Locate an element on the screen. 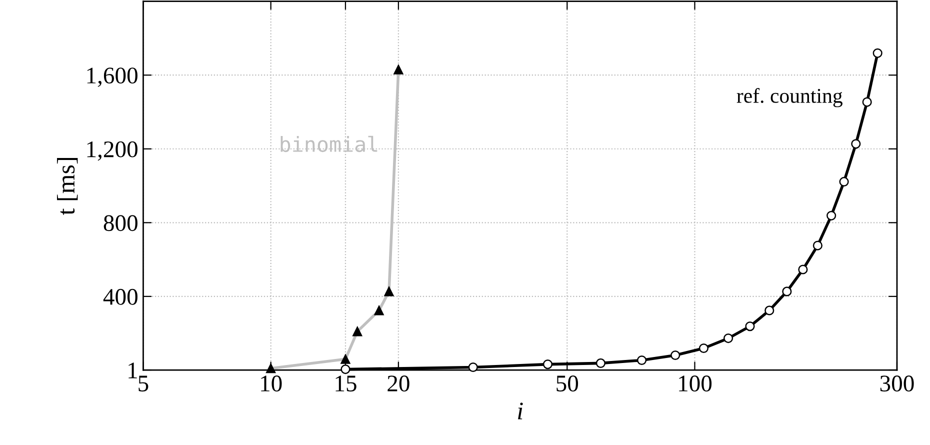 The width and height of the screenshot is (930, 445). y-axis-title: t [ms] is located at coordinates (67, 186).